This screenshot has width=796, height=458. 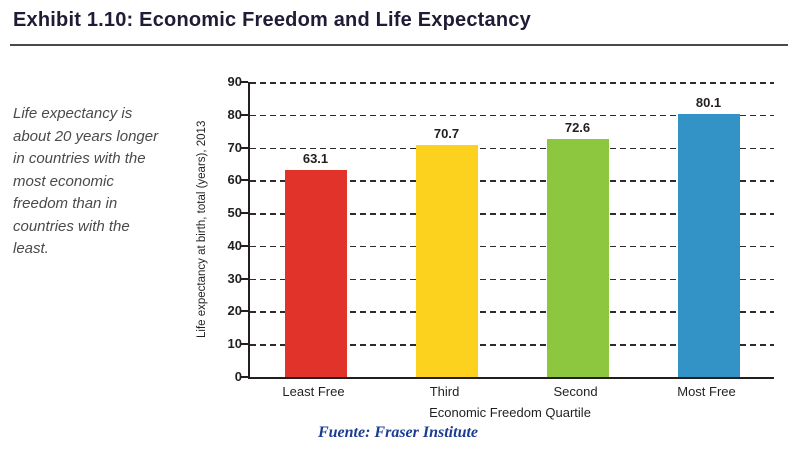 I want to click on y-tick-label: 70, so click(x=234, y=147).